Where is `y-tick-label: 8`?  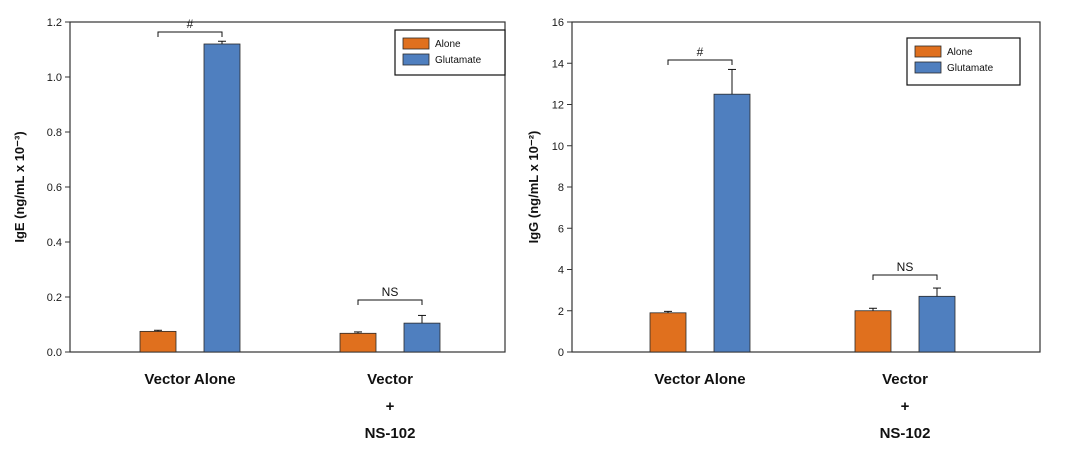 y-tick-label: 8 is located at coordinates (561, 188).